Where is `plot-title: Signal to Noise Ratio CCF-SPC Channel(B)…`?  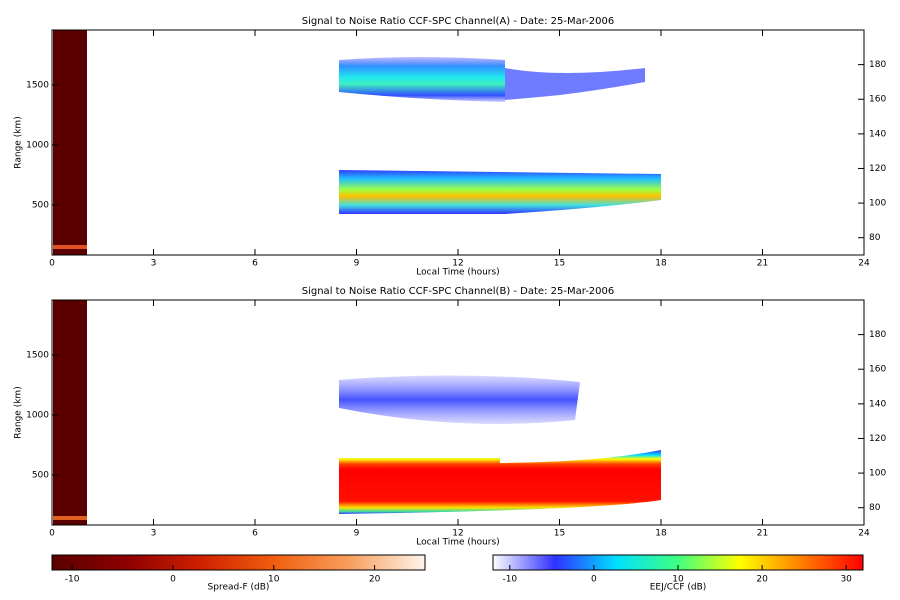 plot-title: Signal to Noise Ratio CCF-SPC Channel(B)… is located at coordinates (458, 291).